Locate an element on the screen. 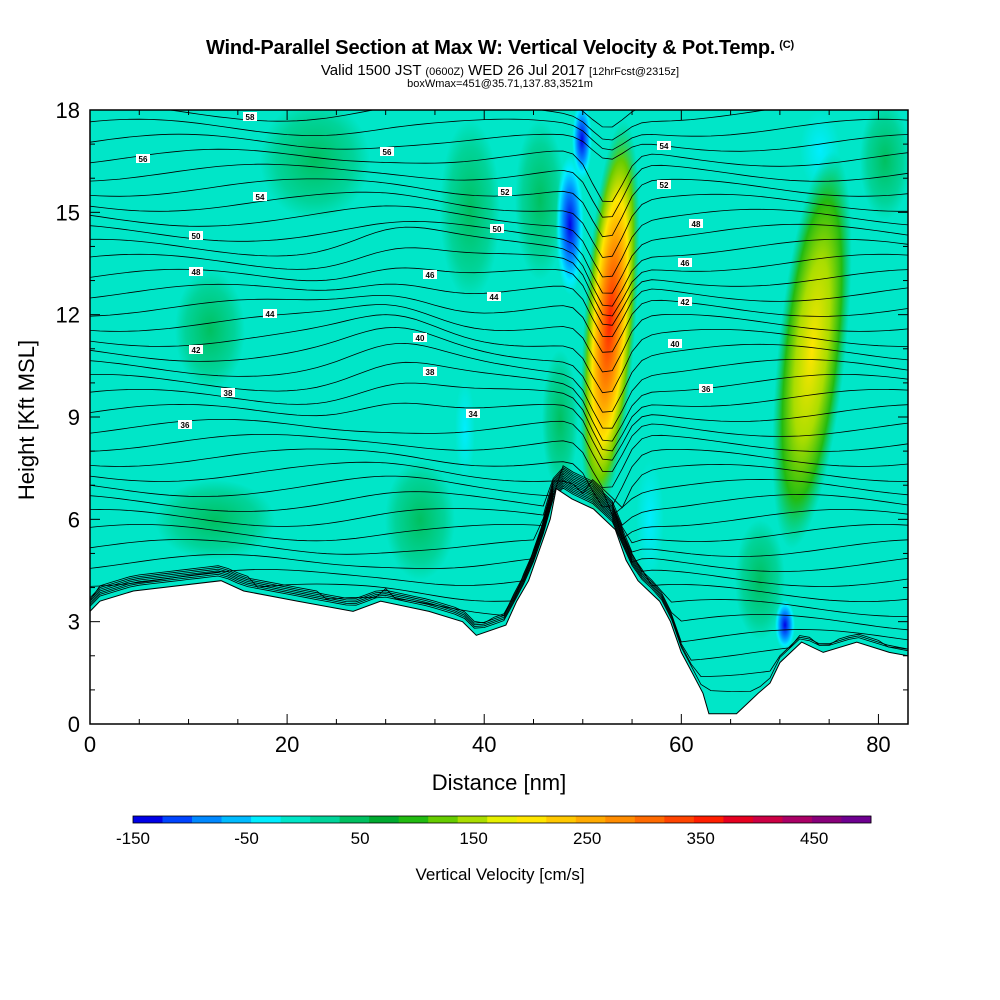  y-tick-label: 6 is located at coordinates (74, 519).